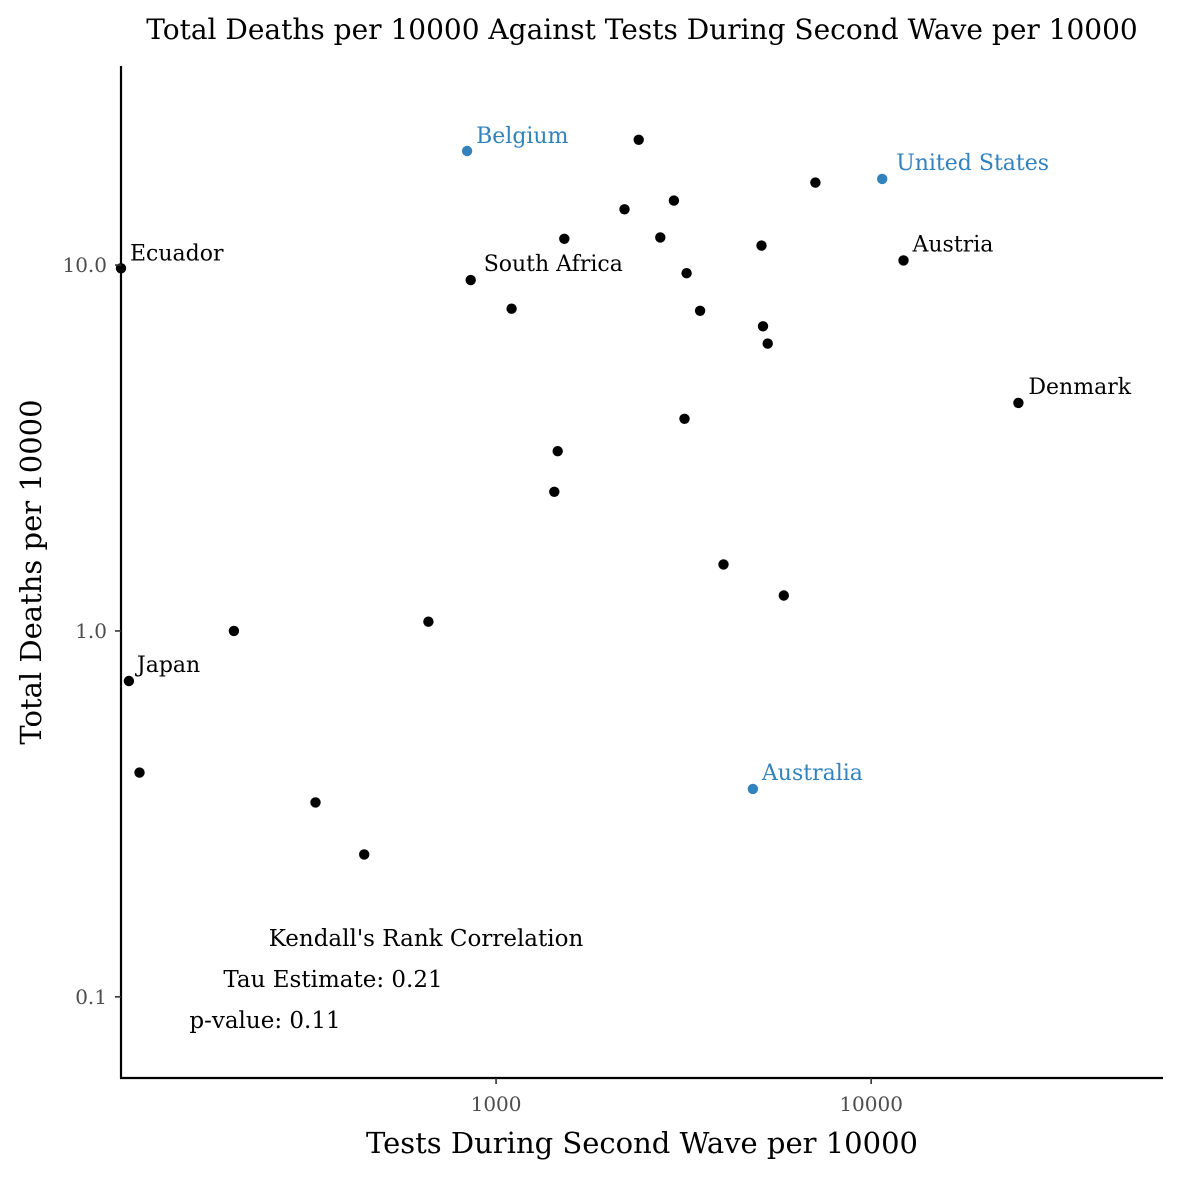  What do you see at coordinates (553, 264) in the screenshot?
I see `label-south-africa: South Africa` at bounding box center [553, 264].